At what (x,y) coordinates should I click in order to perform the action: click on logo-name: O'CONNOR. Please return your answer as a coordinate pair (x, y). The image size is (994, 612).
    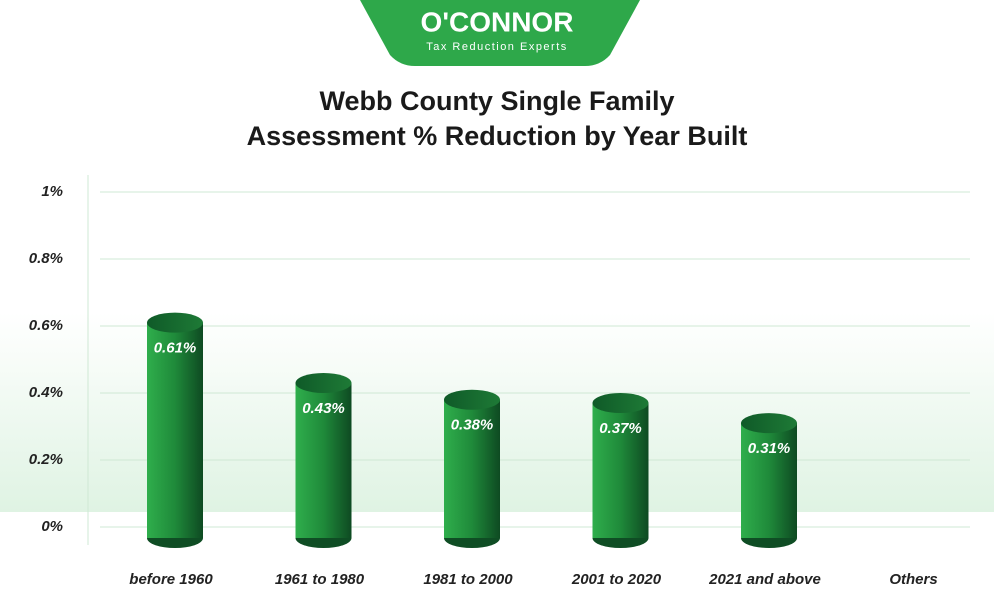
    Looking at the image, I should click on (497, 21).